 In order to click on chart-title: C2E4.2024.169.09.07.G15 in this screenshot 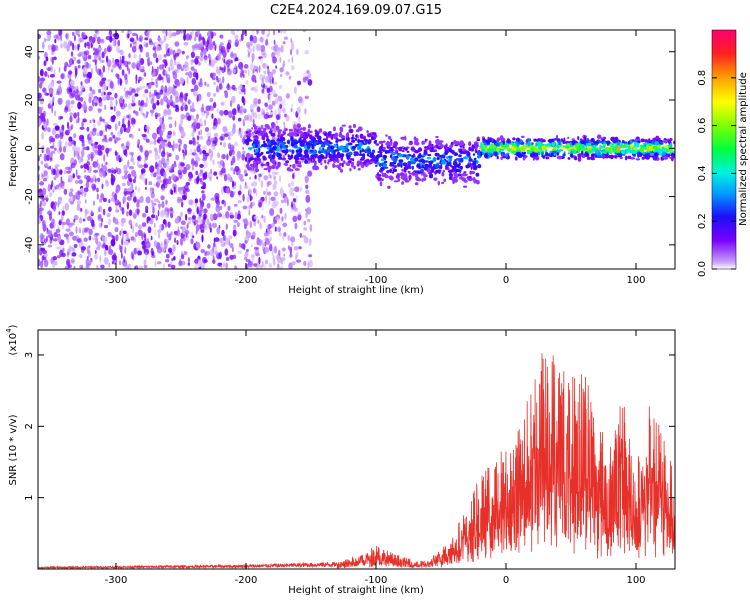, I will do `click(356, 10)`.